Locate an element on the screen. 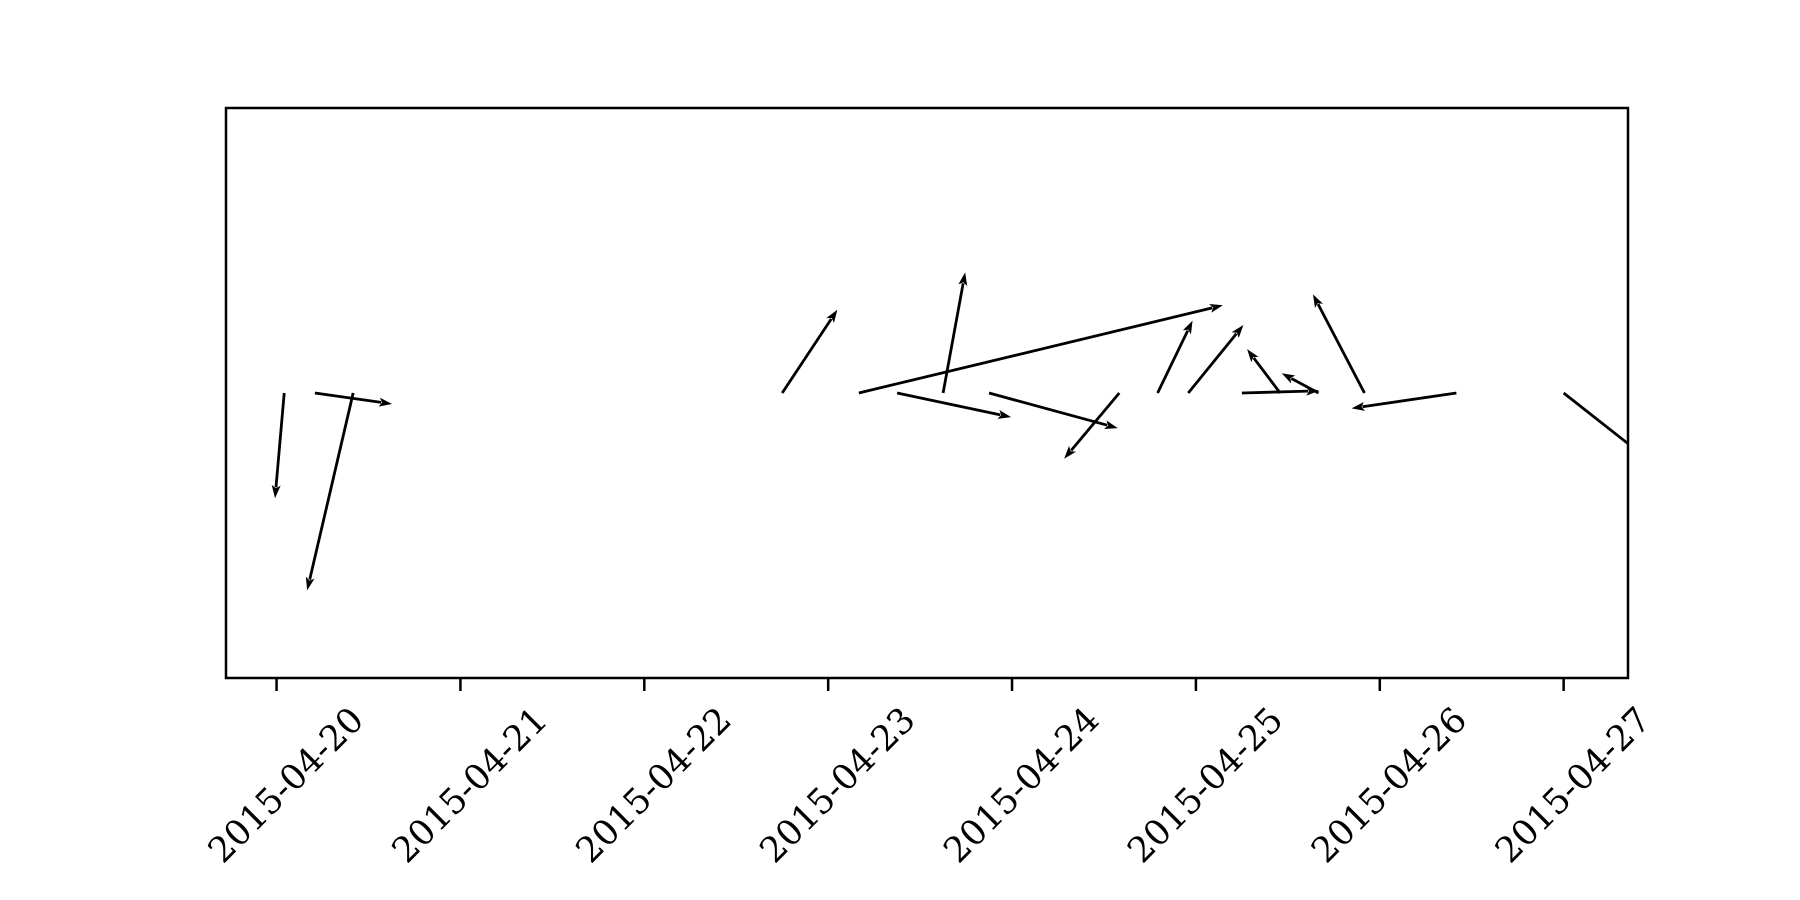 This screenshot has width=1800, height=900. x-tick-label: 2015-04-26 is located at coordinates (1389, 785).